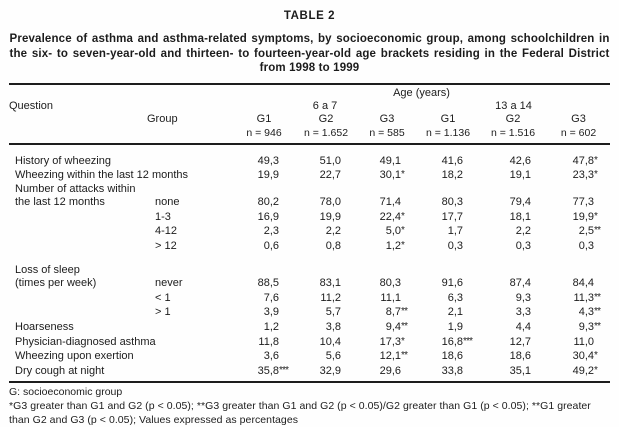 The width and height of the screenshot is (619, 427). I want to click on value-cell: 18,2, so click(452, 175).